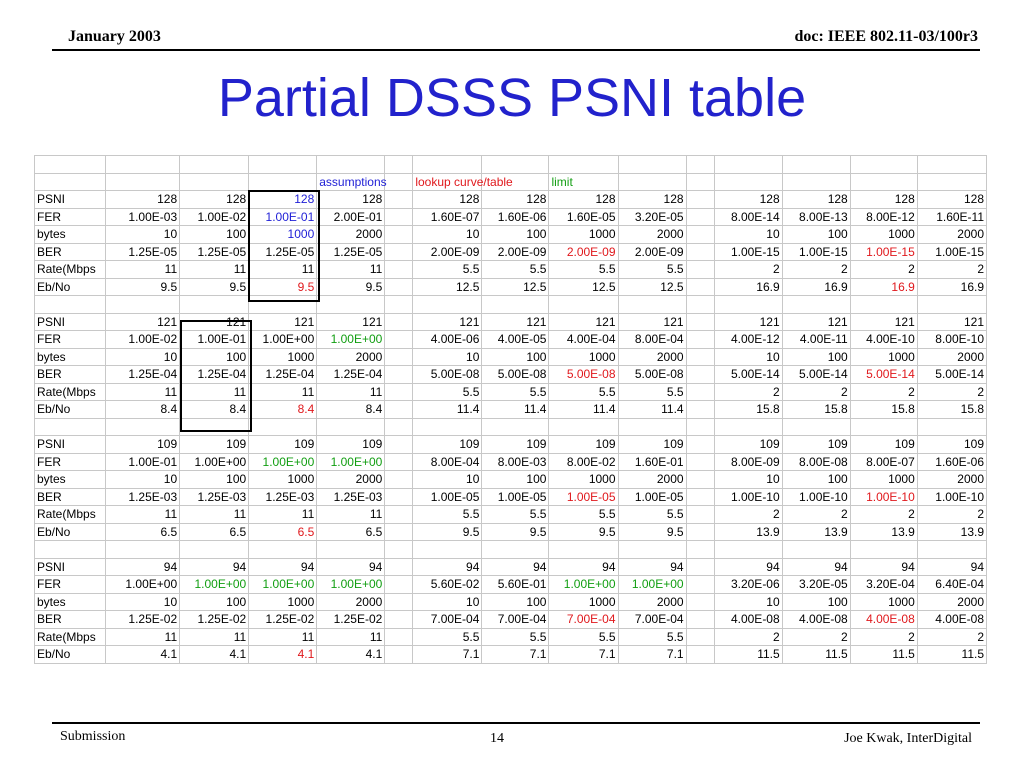  What do you see at coordinates (512, 98) in the screenshot?
I see `slide-title: Partial DSSS PSNI table` at bounding box center [512, 98].